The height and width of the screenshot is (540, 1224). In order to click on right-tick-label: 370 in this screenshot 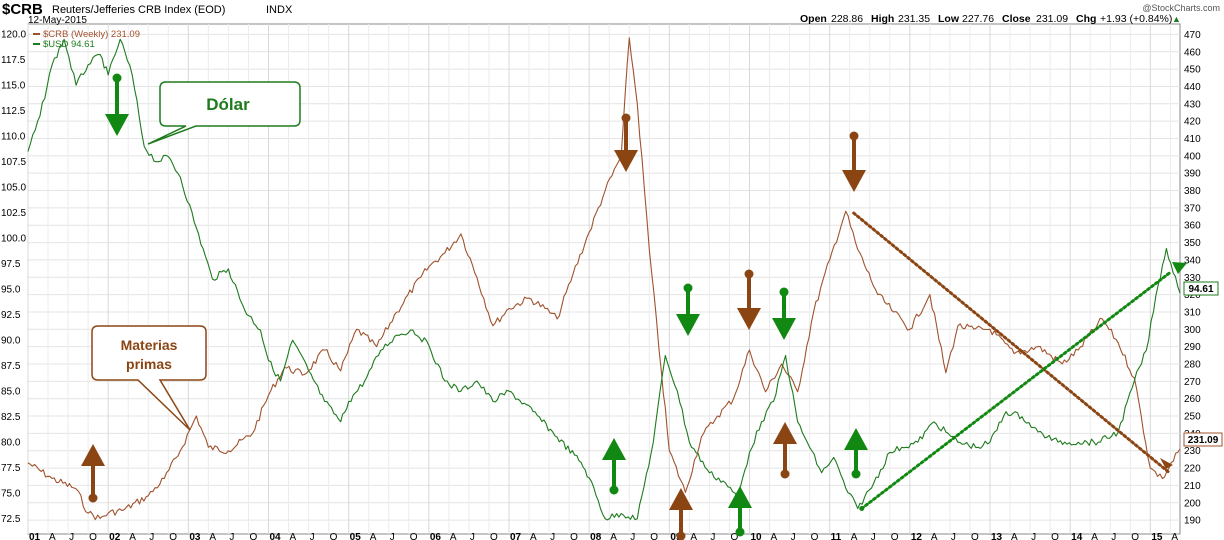, I will do `click(1192, 208)`.